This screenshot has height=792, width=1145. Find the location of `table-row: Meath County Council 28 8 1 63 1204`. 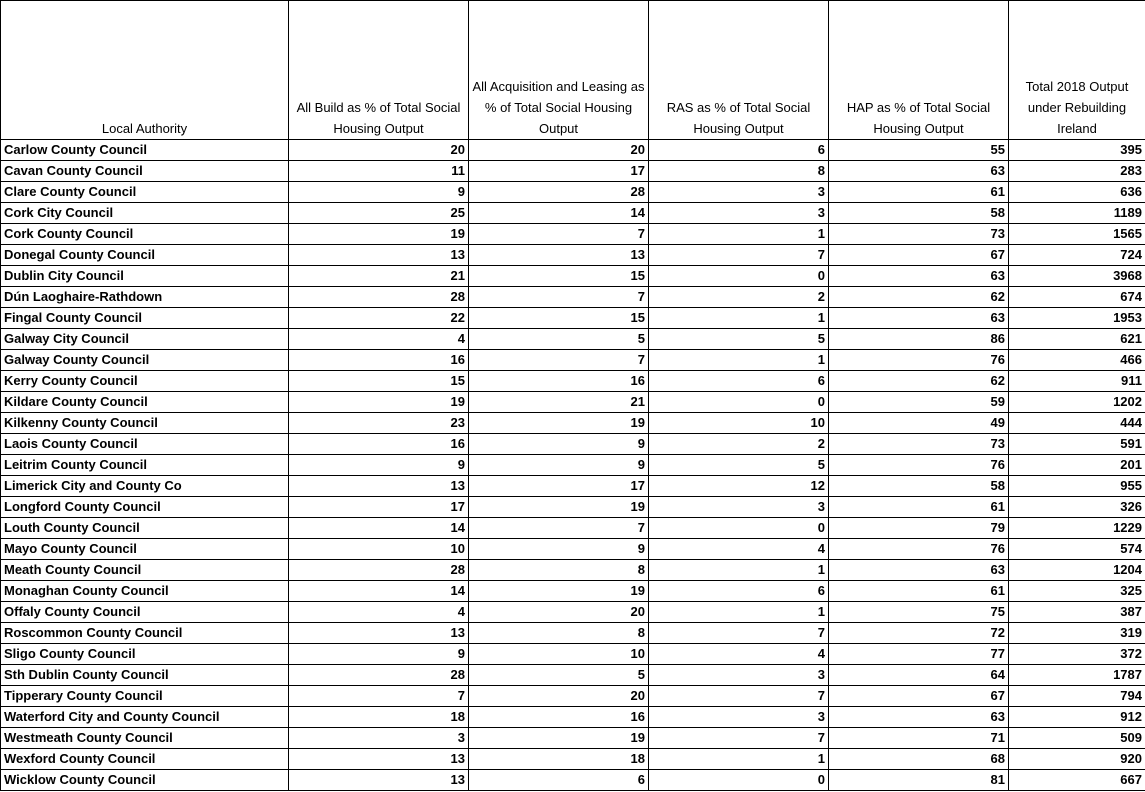

table-row: Meath County Council 28 8 1 63 1204 is located at coordinates (572, 570).